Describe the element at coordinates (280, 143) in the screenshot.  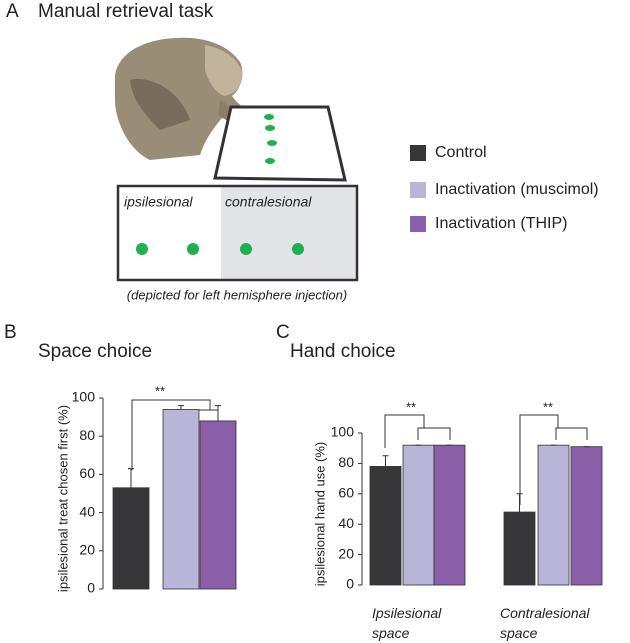
I see `table` at that location.